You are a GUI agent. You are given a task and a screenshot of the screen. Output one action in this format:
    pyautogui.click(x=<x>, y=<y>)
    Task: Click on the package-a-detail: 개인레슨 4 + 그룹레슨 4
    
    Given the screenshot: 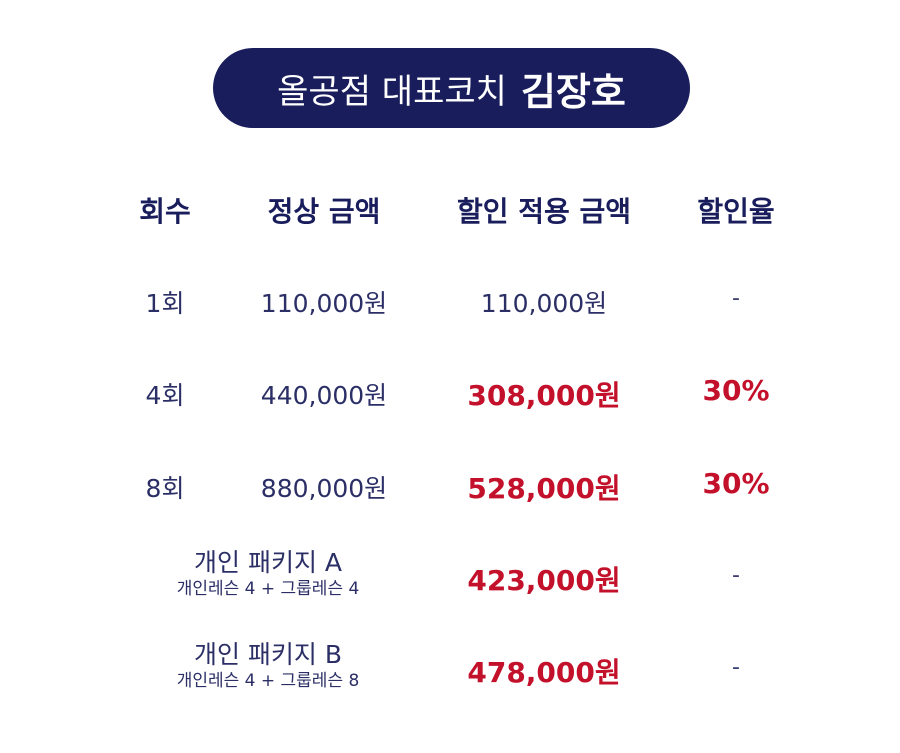 What is the action you would take?
    pyautogui.click(x=268, y=589)
    